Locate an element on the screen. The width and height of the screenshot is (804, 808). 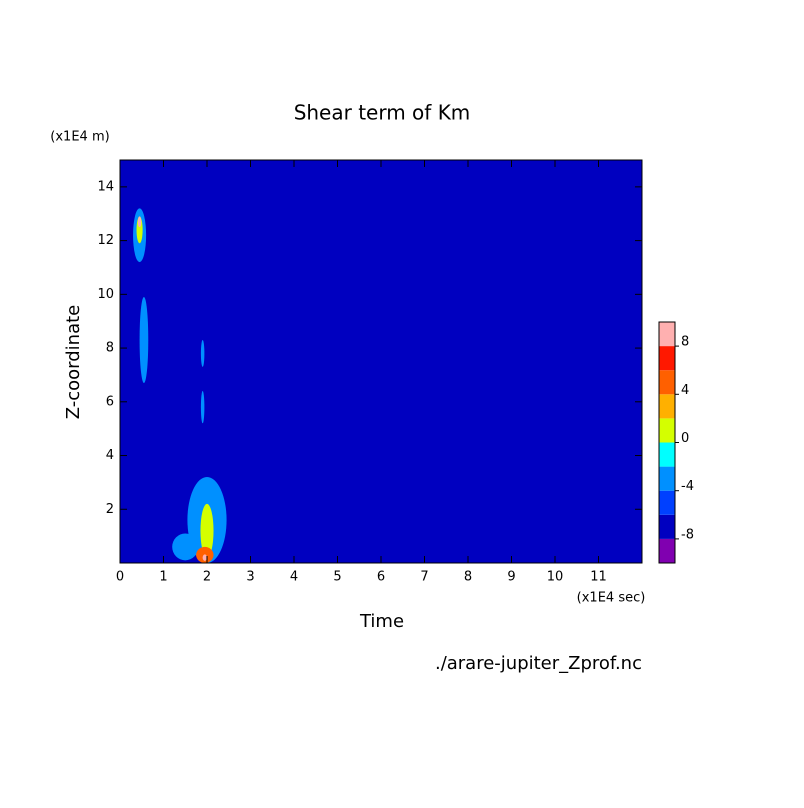
x-label: Time is located at coordinates (381, 621).